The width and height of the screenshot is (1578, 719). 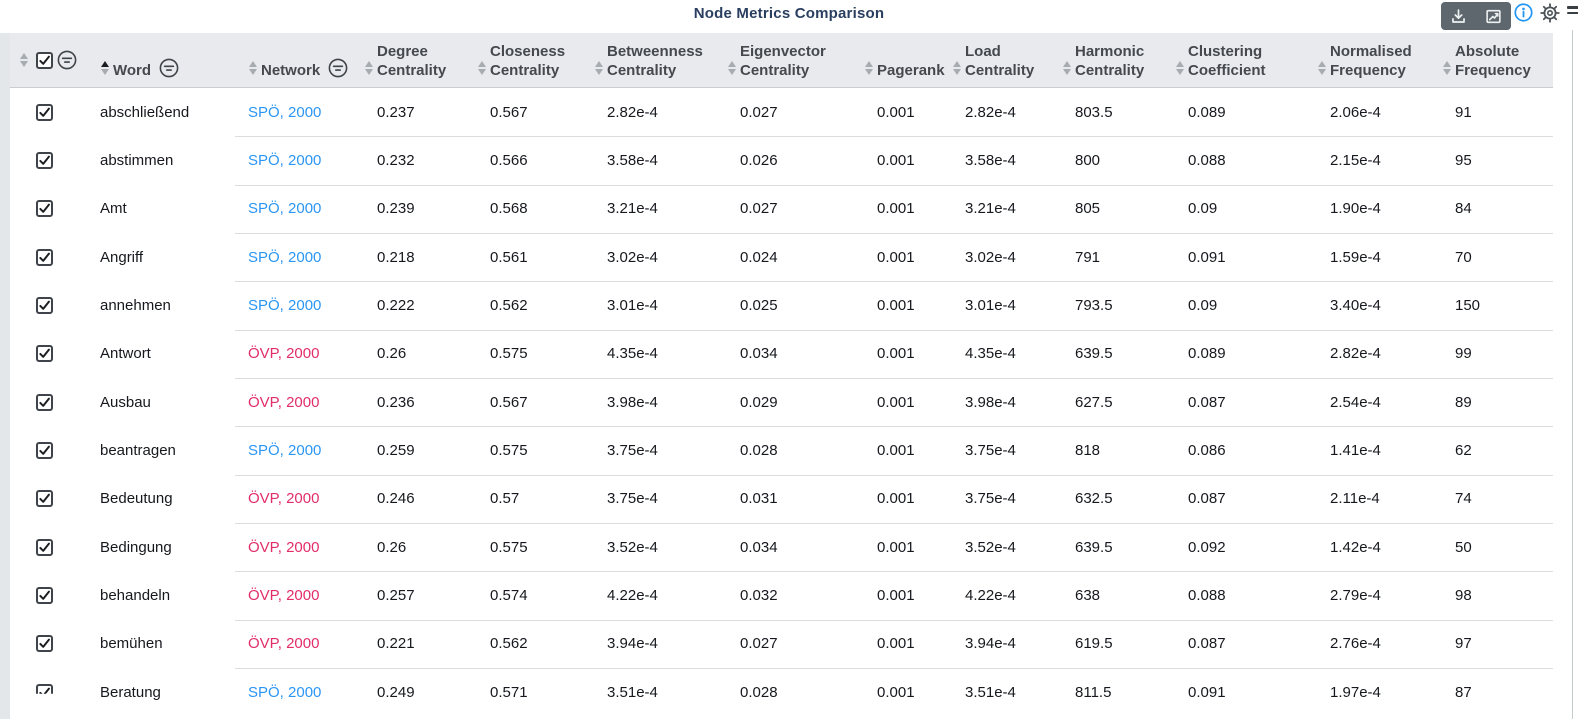 I want to click on column-header-betweenness: Betweenness Centrality, so click(x=648, y=60).